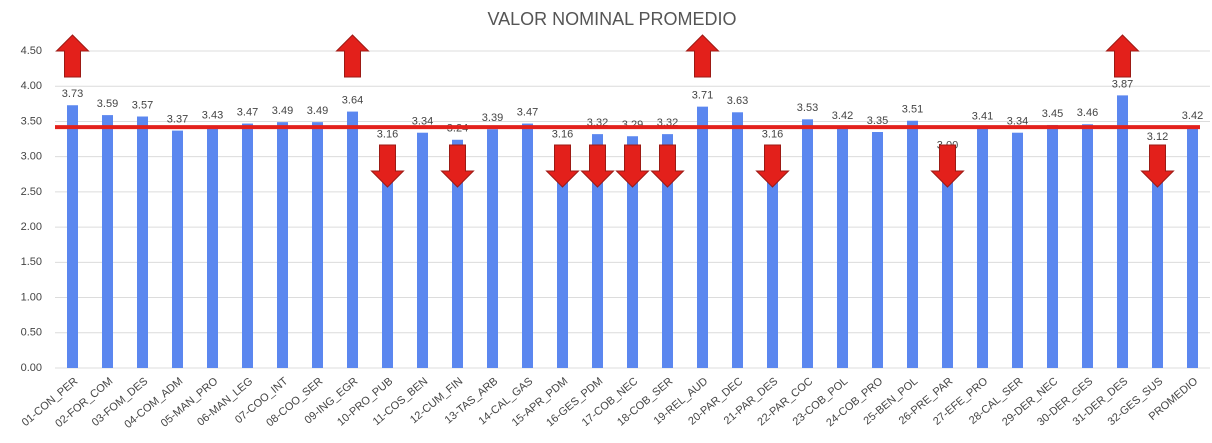  What do you see at coordinates (611, 19) in the screenshot?
I see `chart-title: VALOR NOMINAL PROMEDIO` at bounding box center [611, 19].